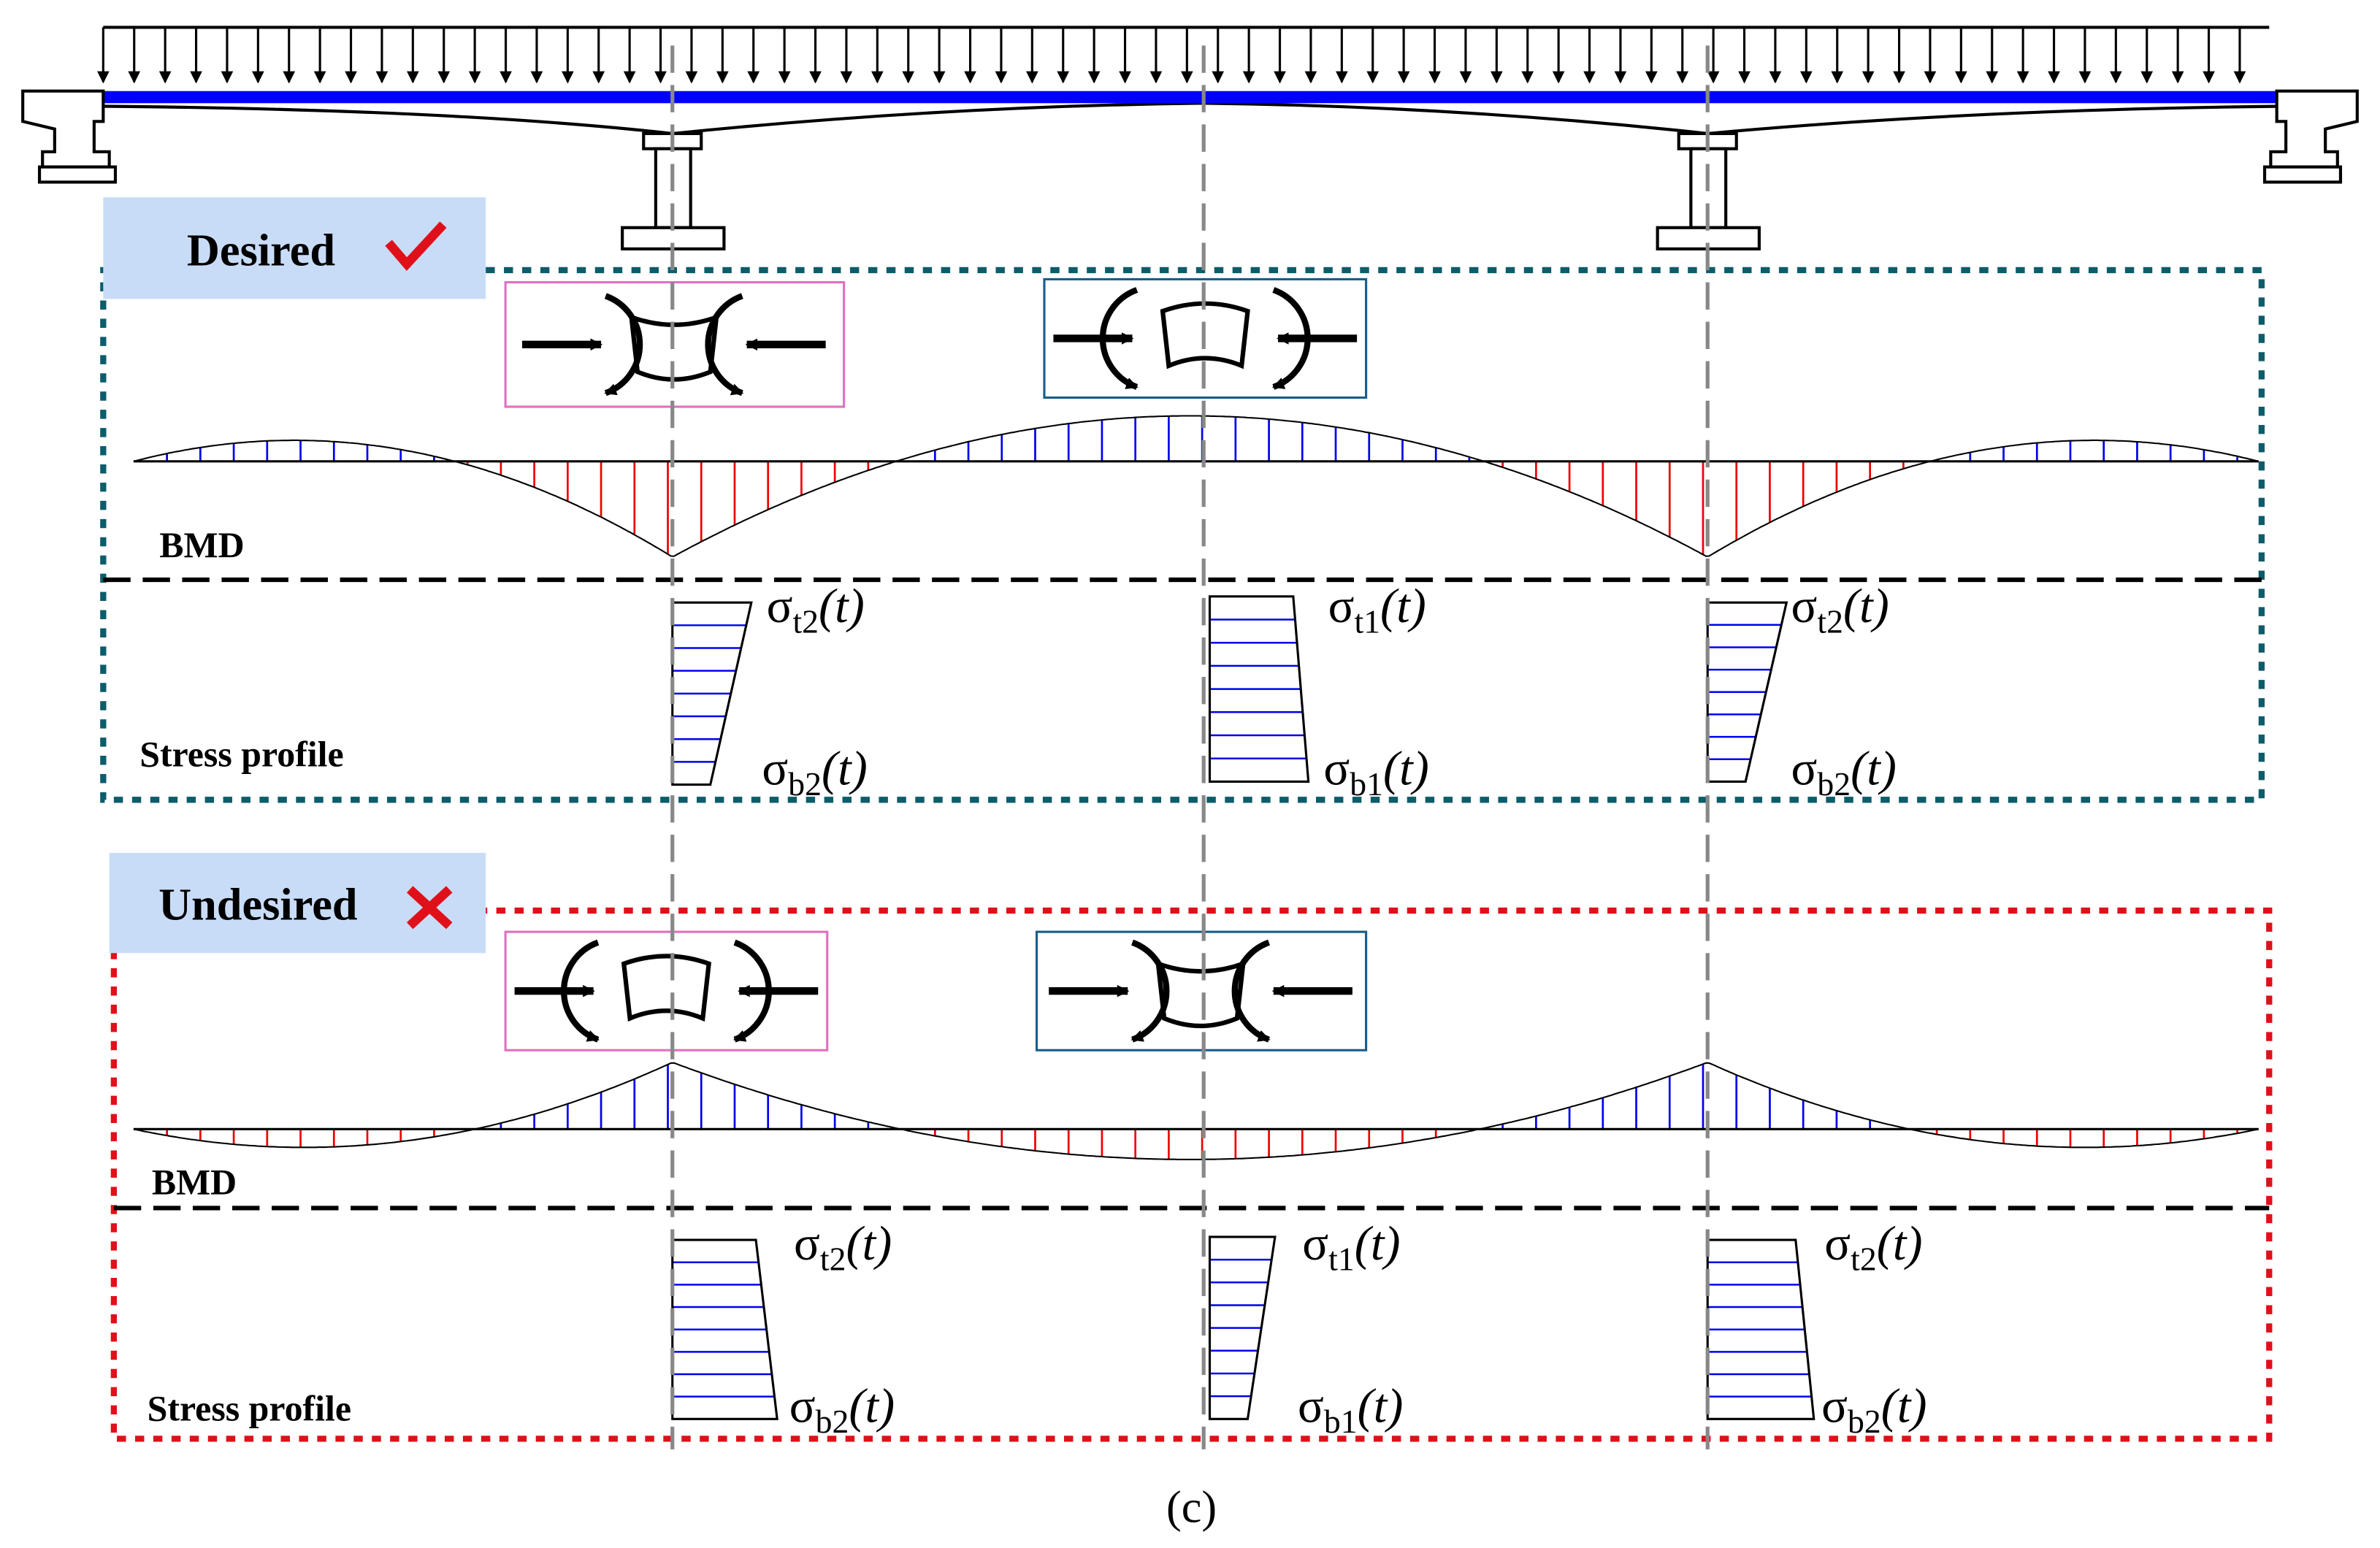  Describe the element at coordinates (261, 251) in the screenshot. I see `panel-label: Desired` at that location.